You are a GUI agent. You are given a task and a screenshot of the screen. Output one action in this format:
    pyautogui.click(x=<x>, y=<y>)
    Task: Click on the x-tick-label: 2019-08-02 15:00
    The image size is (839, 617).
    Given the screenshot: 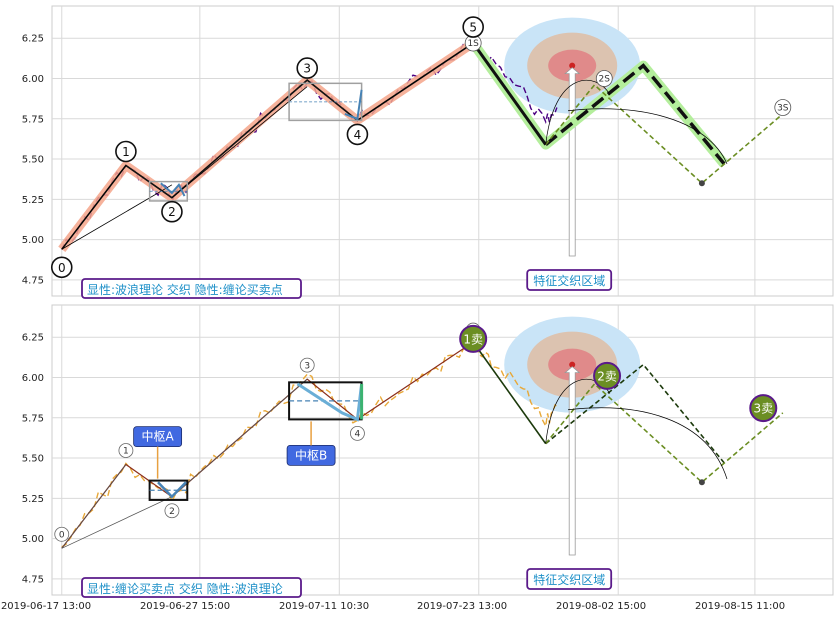 What is the action you would take?
    pyautogui.click(x=601, y=606)
    